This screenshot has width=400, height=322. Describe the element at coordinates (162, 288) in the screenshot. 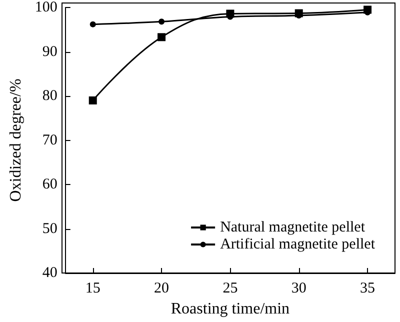

I see `x-tick-label: 20` at that location.